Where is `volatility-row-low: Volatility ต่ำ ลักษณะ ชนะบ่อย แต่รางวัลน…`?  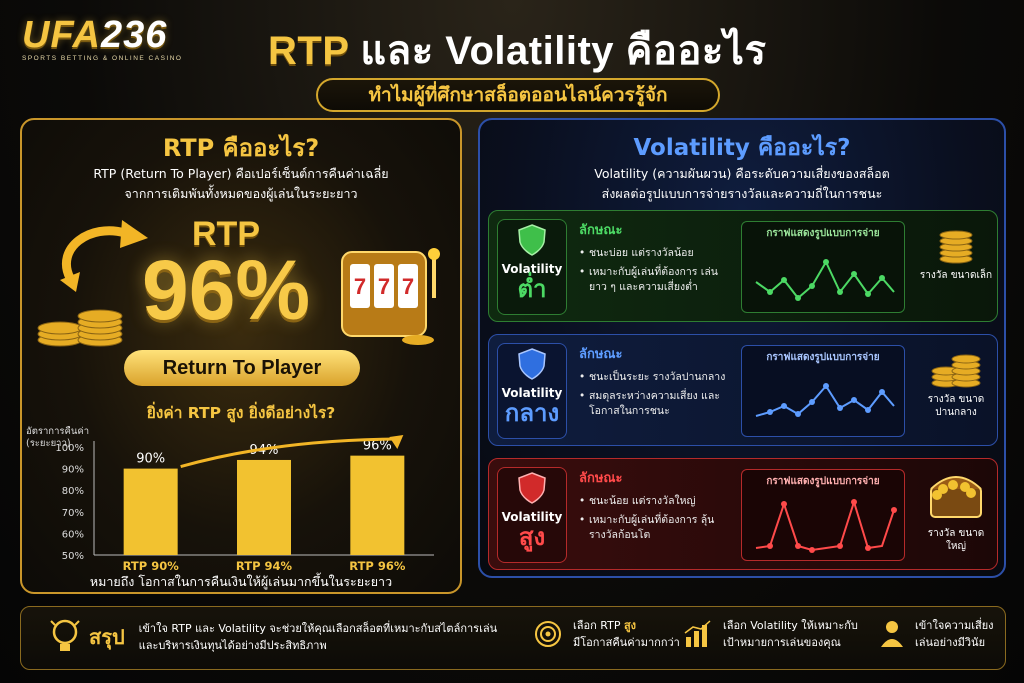 volatility-row-low: Volatility ต่ำ ลักษณะ ชนะบ่อย แต่รางวัลน… is located at coordinates (743, 266).